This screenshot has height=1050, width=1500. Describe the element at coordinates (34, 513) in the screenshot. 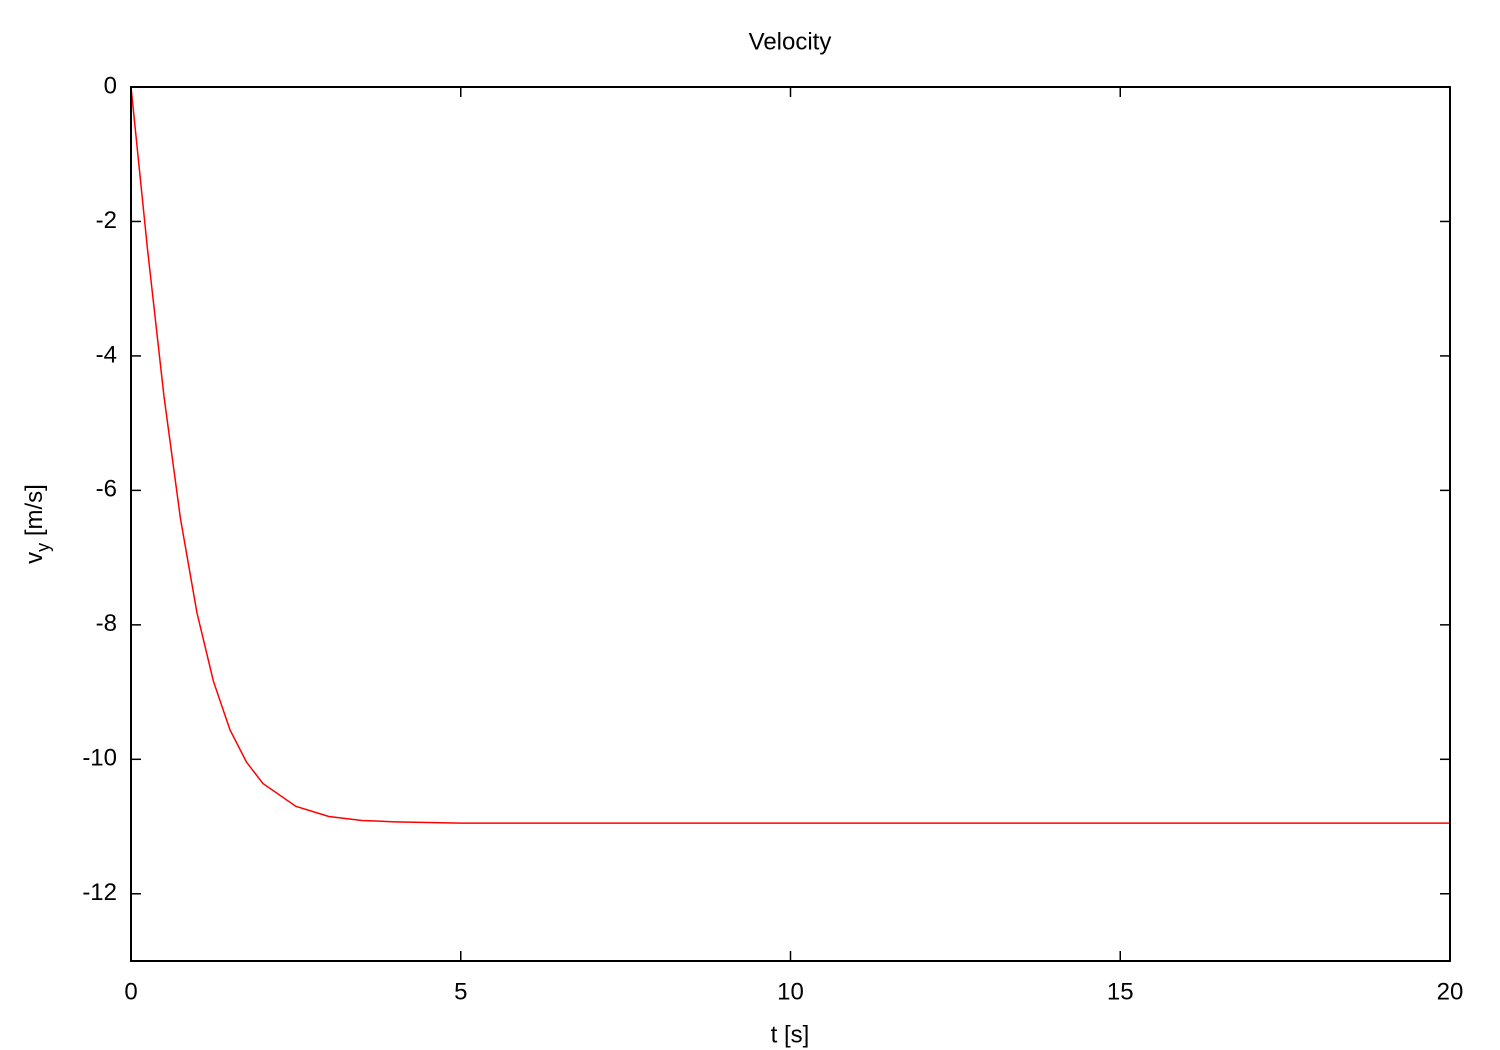

I see `y-label-unit: [m/s]` at that location.